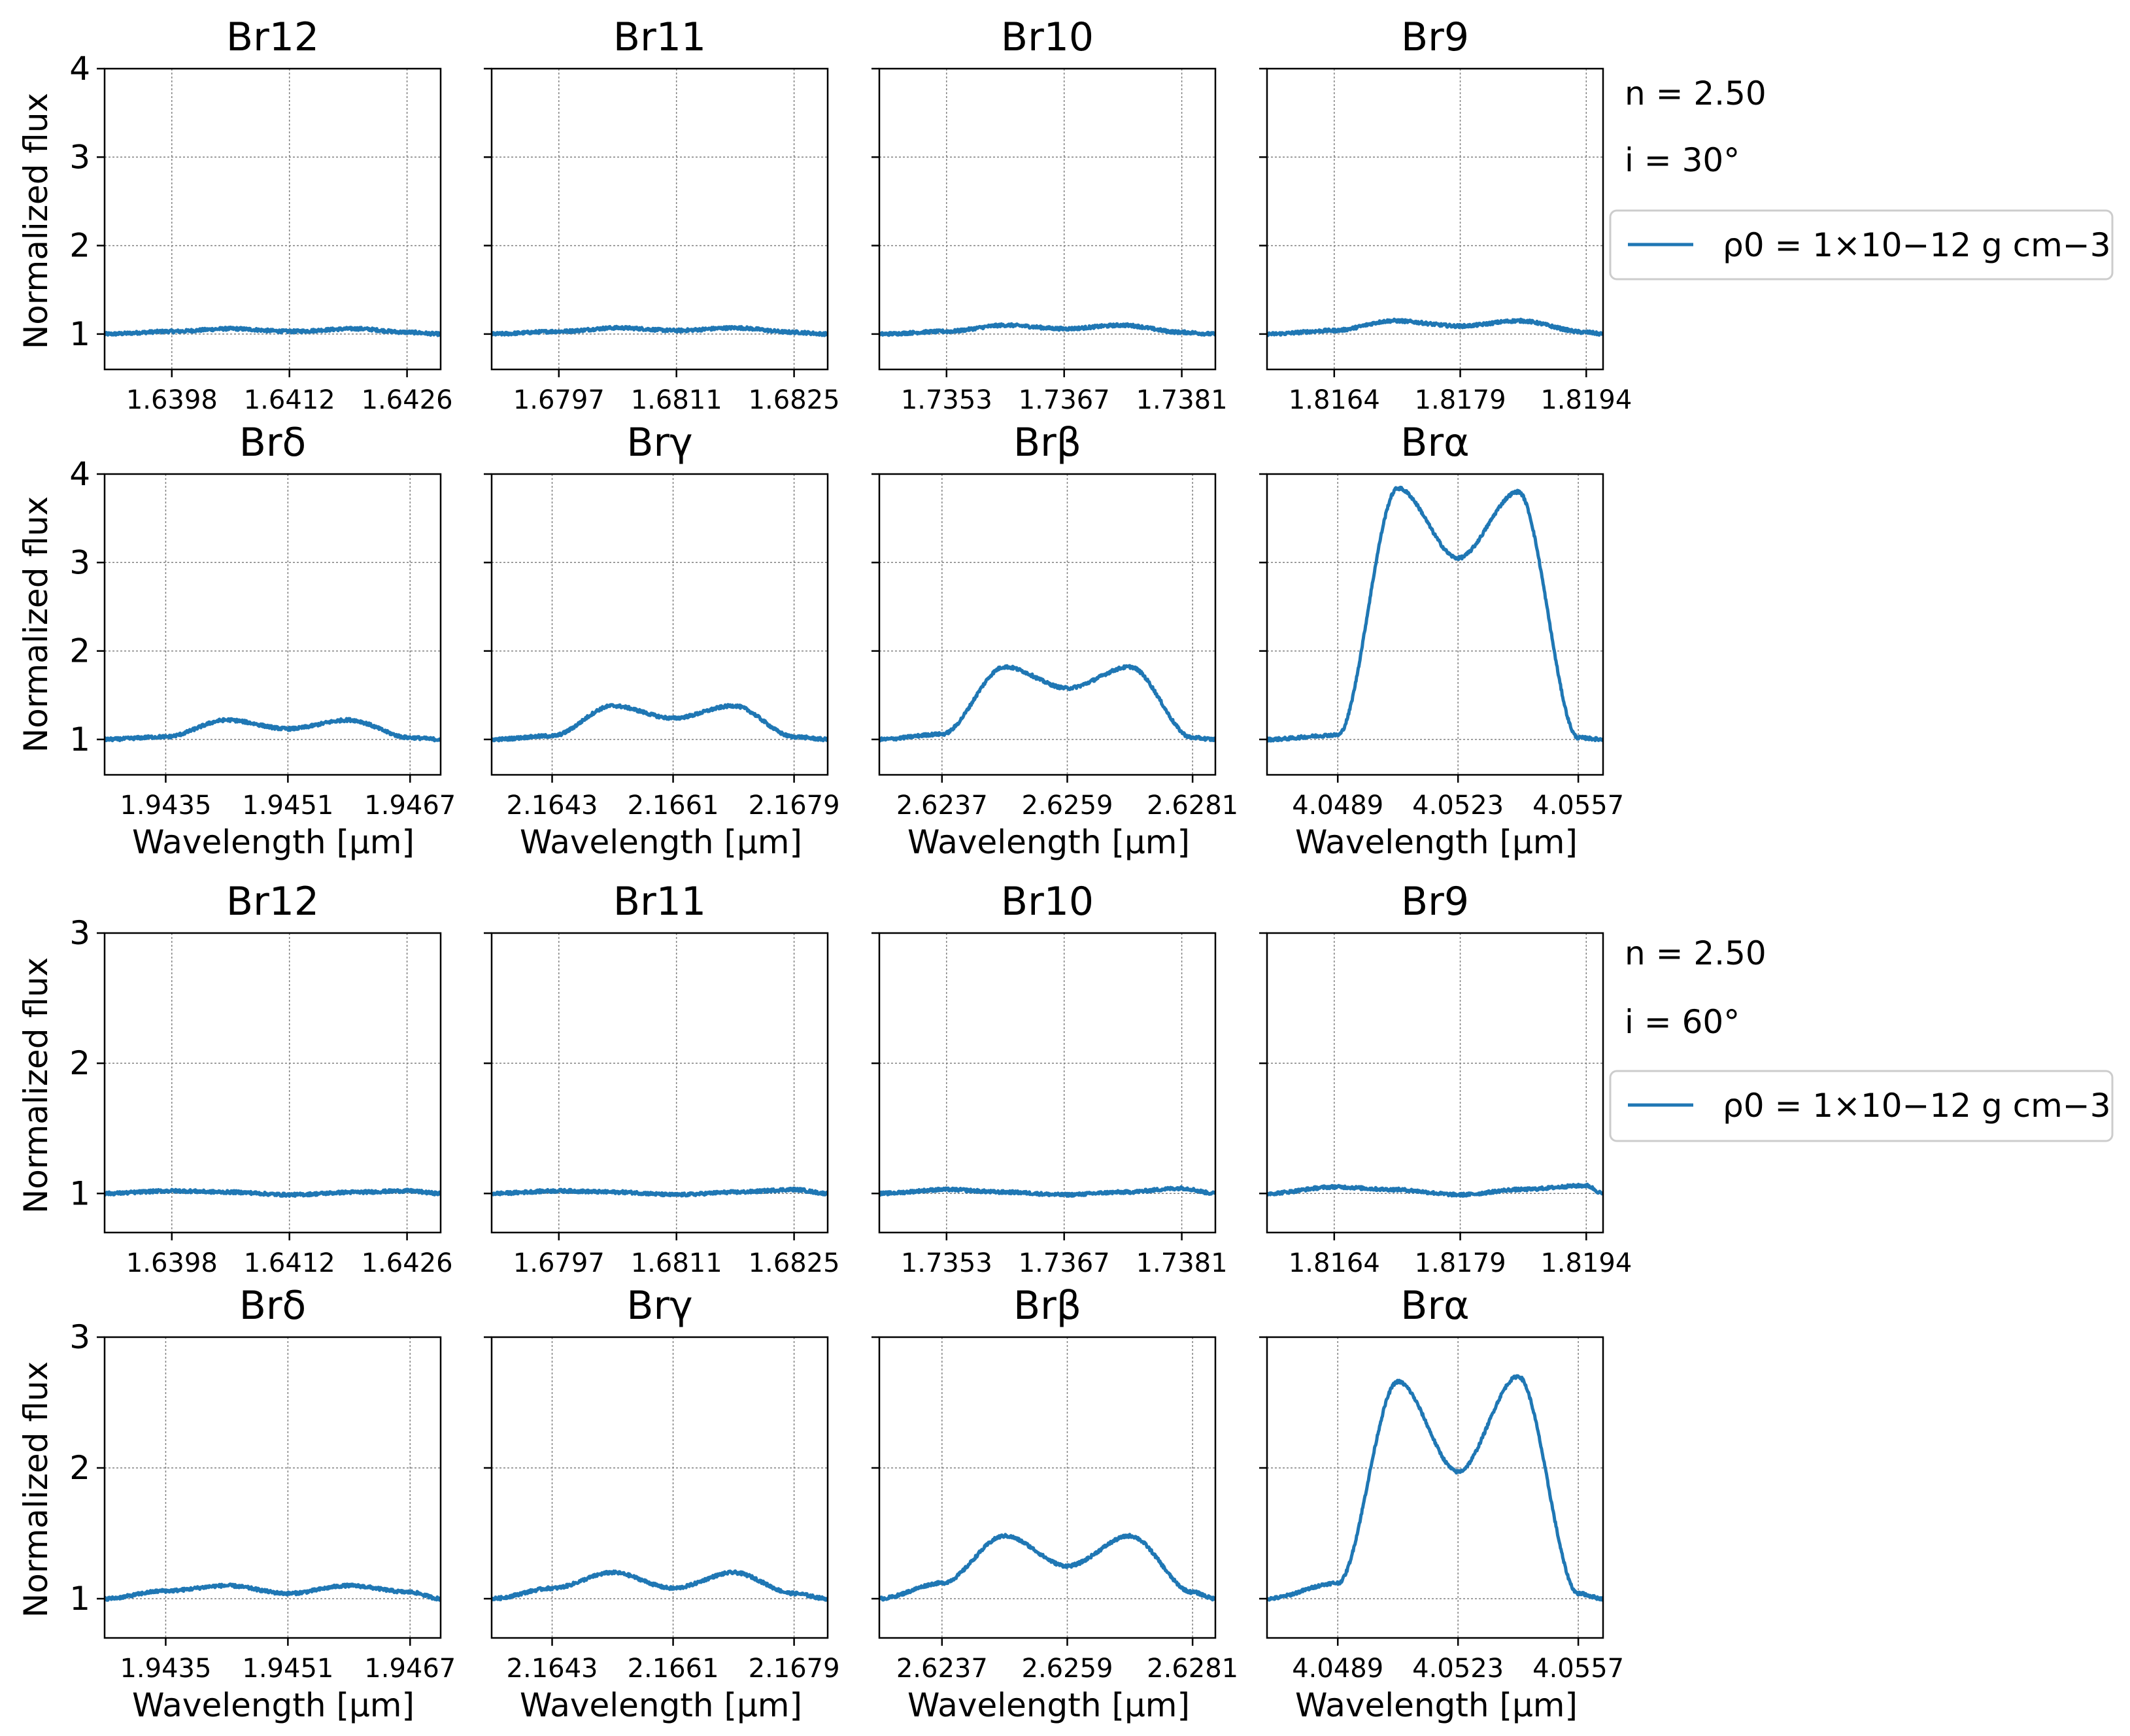 This screenshot has height=1736, width=2130. What do you see at coordinates (407, 400) in the screenshot?
I see `x-tick-label: 1.6426` at bounding box center [407, 400].